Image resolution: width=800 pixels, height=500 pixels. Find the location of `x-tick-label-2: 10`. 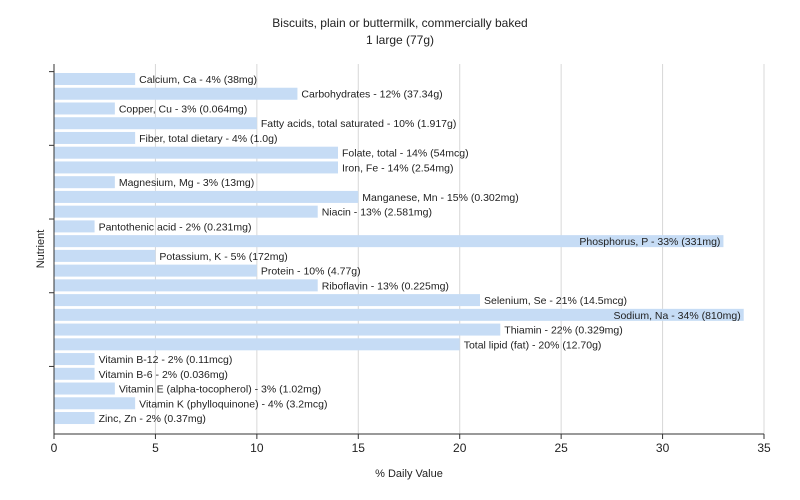

x-tick-label-2: 10 is located at coordinates (257, 448).